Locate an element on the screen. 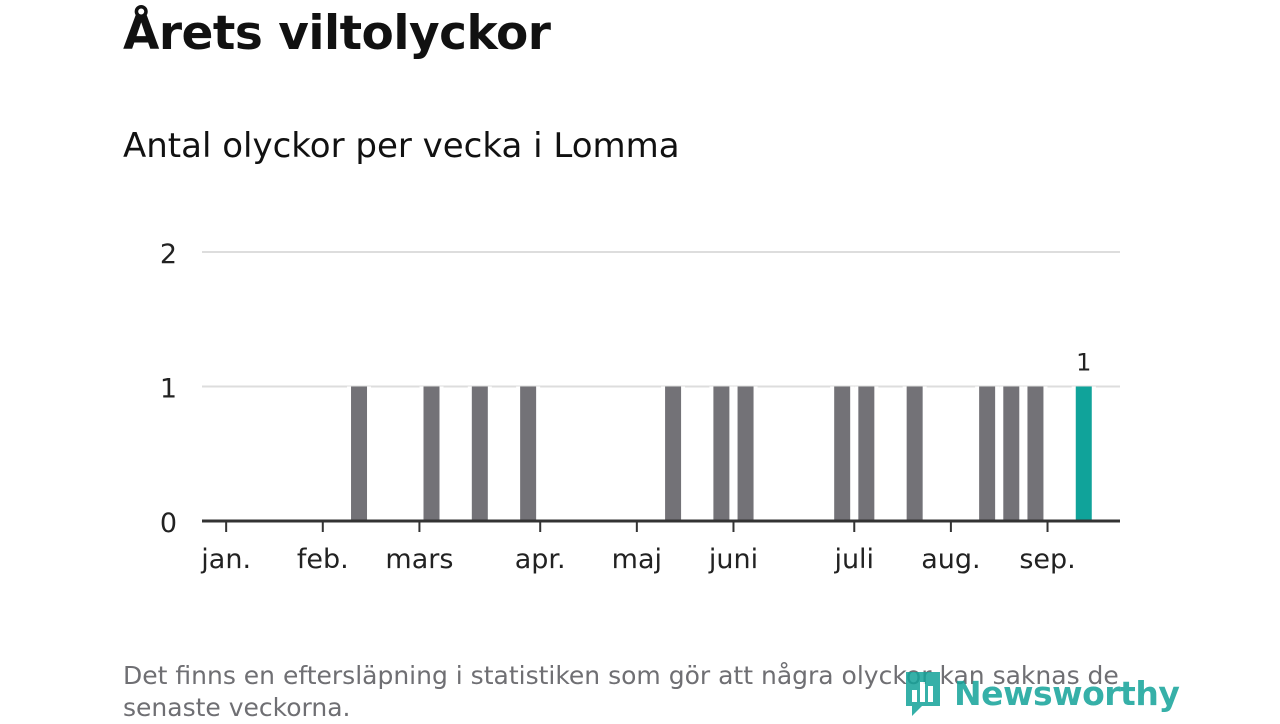  y-tick-labels: 0 1 2 is located at coordinates (168, 389).